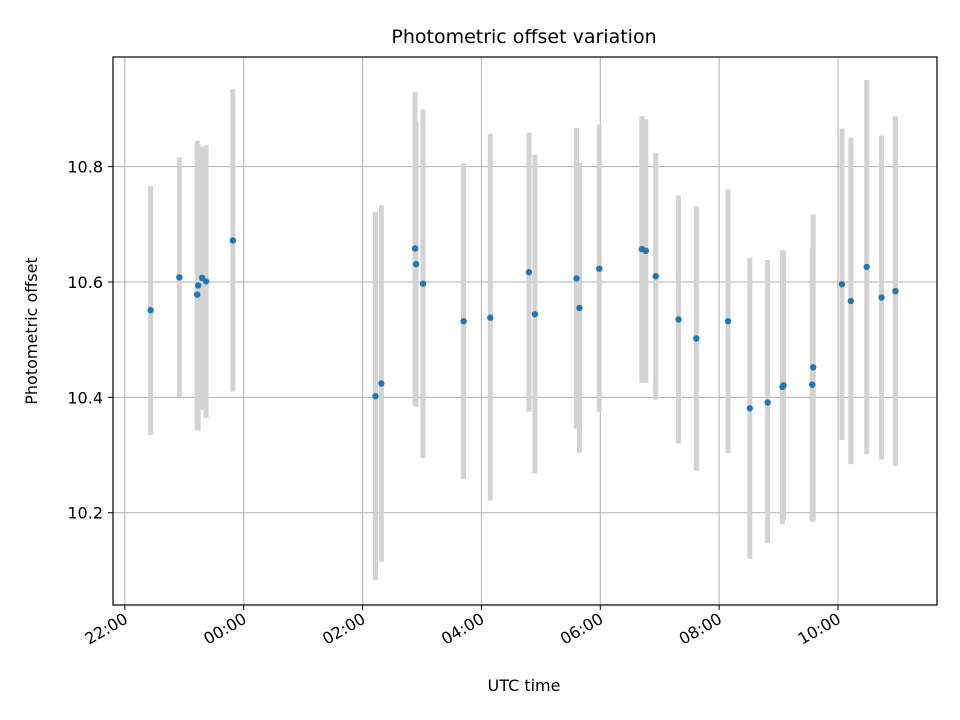  I want to click on y-axis-ticks: 10.2 10.4 10.6 10.8, so click(90, 340).